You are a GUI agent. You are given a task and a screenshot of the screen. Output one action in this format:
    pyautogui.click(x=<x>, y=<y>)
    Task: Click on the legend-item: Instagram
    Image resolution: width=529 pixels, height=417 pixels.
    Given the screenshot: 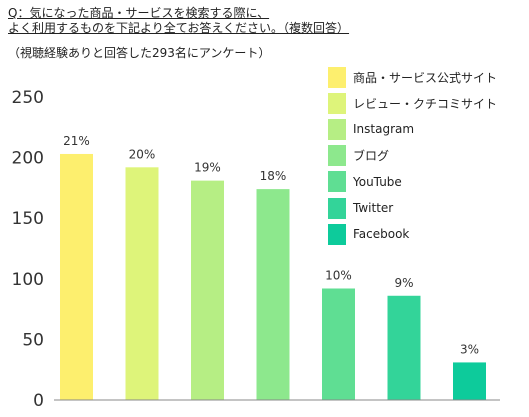 What is the action you would take?
    pyautogui.click(x=412, y=129)
    